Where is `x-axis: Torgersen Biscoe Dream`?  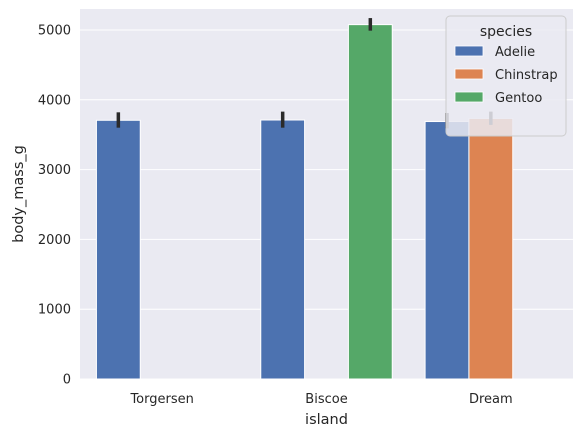 x-axis: Torgersen Biscoe Dream is located at coordinates (320, 399).